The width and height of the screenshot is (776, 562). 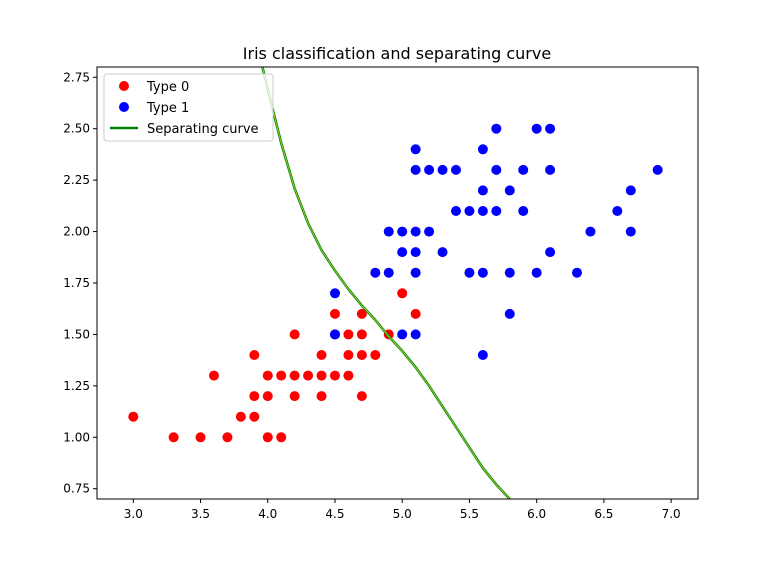 What do you see at coordinates (536, 514) in the screenshot?
I see `x-tick-label: 6.0` at bounding box center [536, 514].